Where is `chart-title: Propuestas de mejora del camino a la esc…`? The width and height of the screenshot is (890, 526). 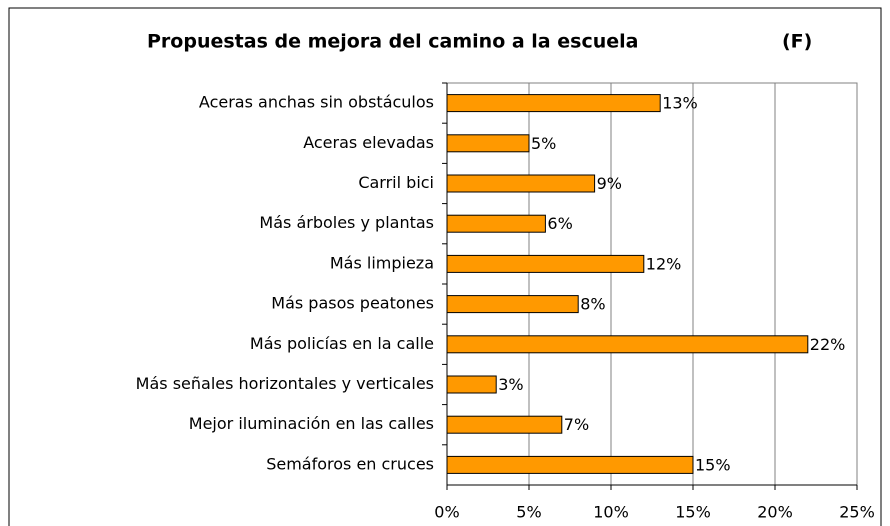 chart-title: Propuestas de mejora del camino a la esc… is located at coordinates (392, 42).